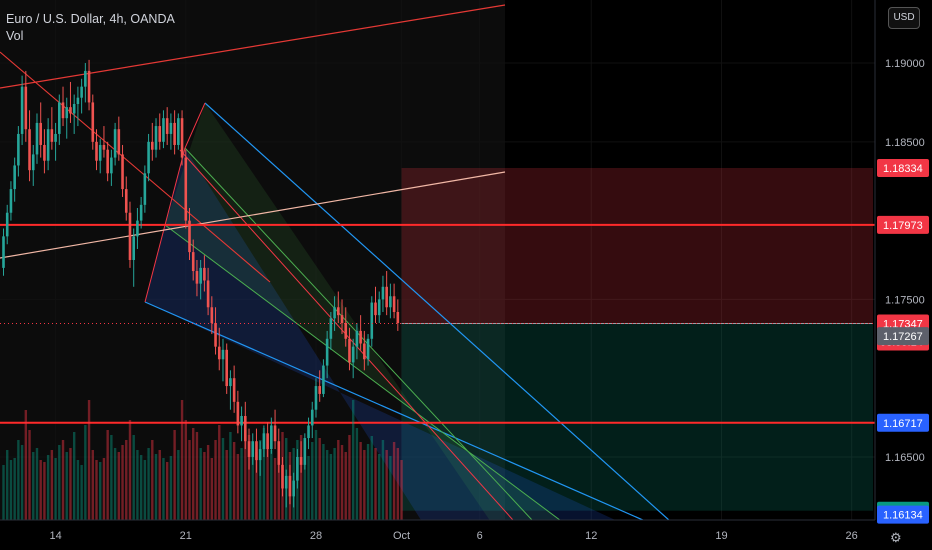  What do you see at coordinates (903, 337) in the screenshot?
I see `price-badge-label: 1.17267` at bounding box center [903, 337].